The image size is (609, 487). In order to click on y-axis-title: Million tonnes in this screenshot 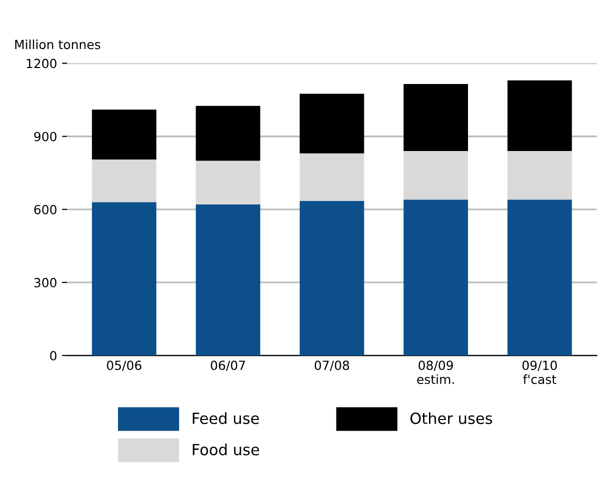, I will do `click(57, 45)`.